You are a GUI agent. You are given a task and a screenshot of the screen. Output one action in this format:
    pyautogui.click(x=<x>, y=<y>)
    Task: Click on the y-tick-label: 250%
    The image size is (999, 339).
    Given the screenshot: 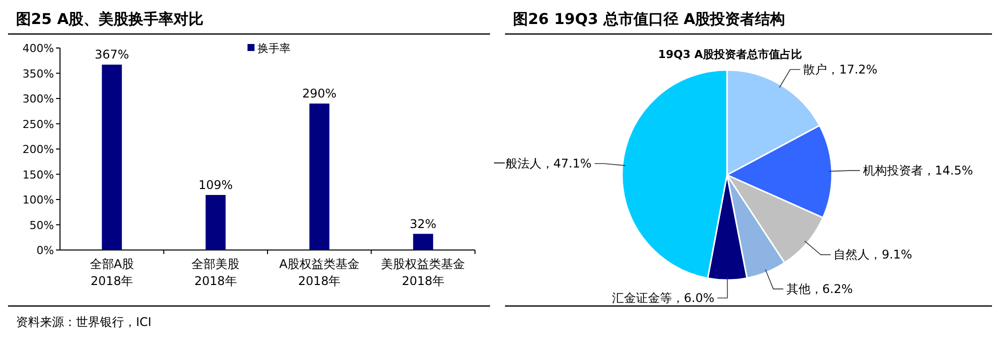 What is the action you would take?
    pyautogui.click(x=38, y=124)
    